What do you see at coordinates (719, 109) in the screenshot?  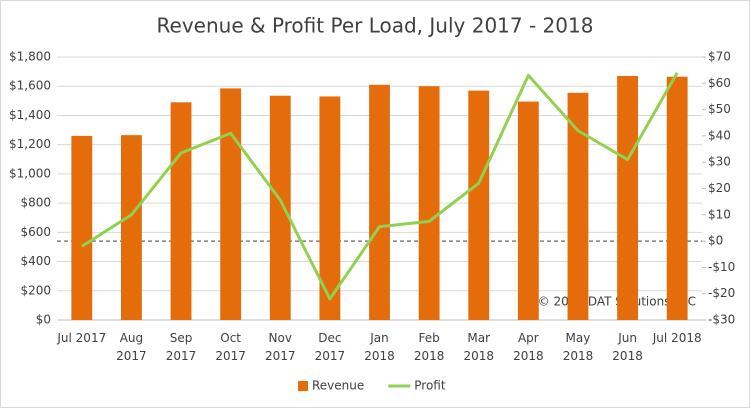 I see `y2-tick-label: $50` at bounding box center [719, 109].